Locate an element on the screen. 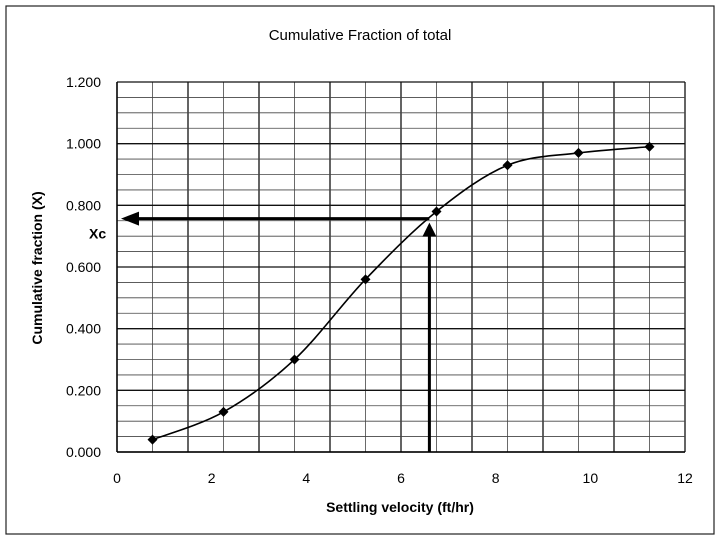  y-tick-label: 0.800 is located at coordinates (83, 205).